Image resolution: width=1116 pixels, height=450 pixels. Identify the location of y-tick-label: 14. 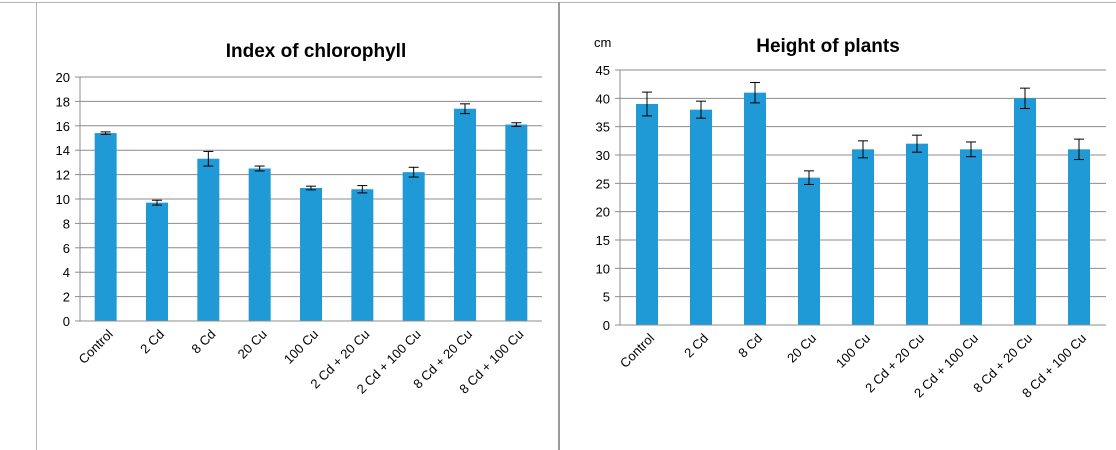
(63, 150).